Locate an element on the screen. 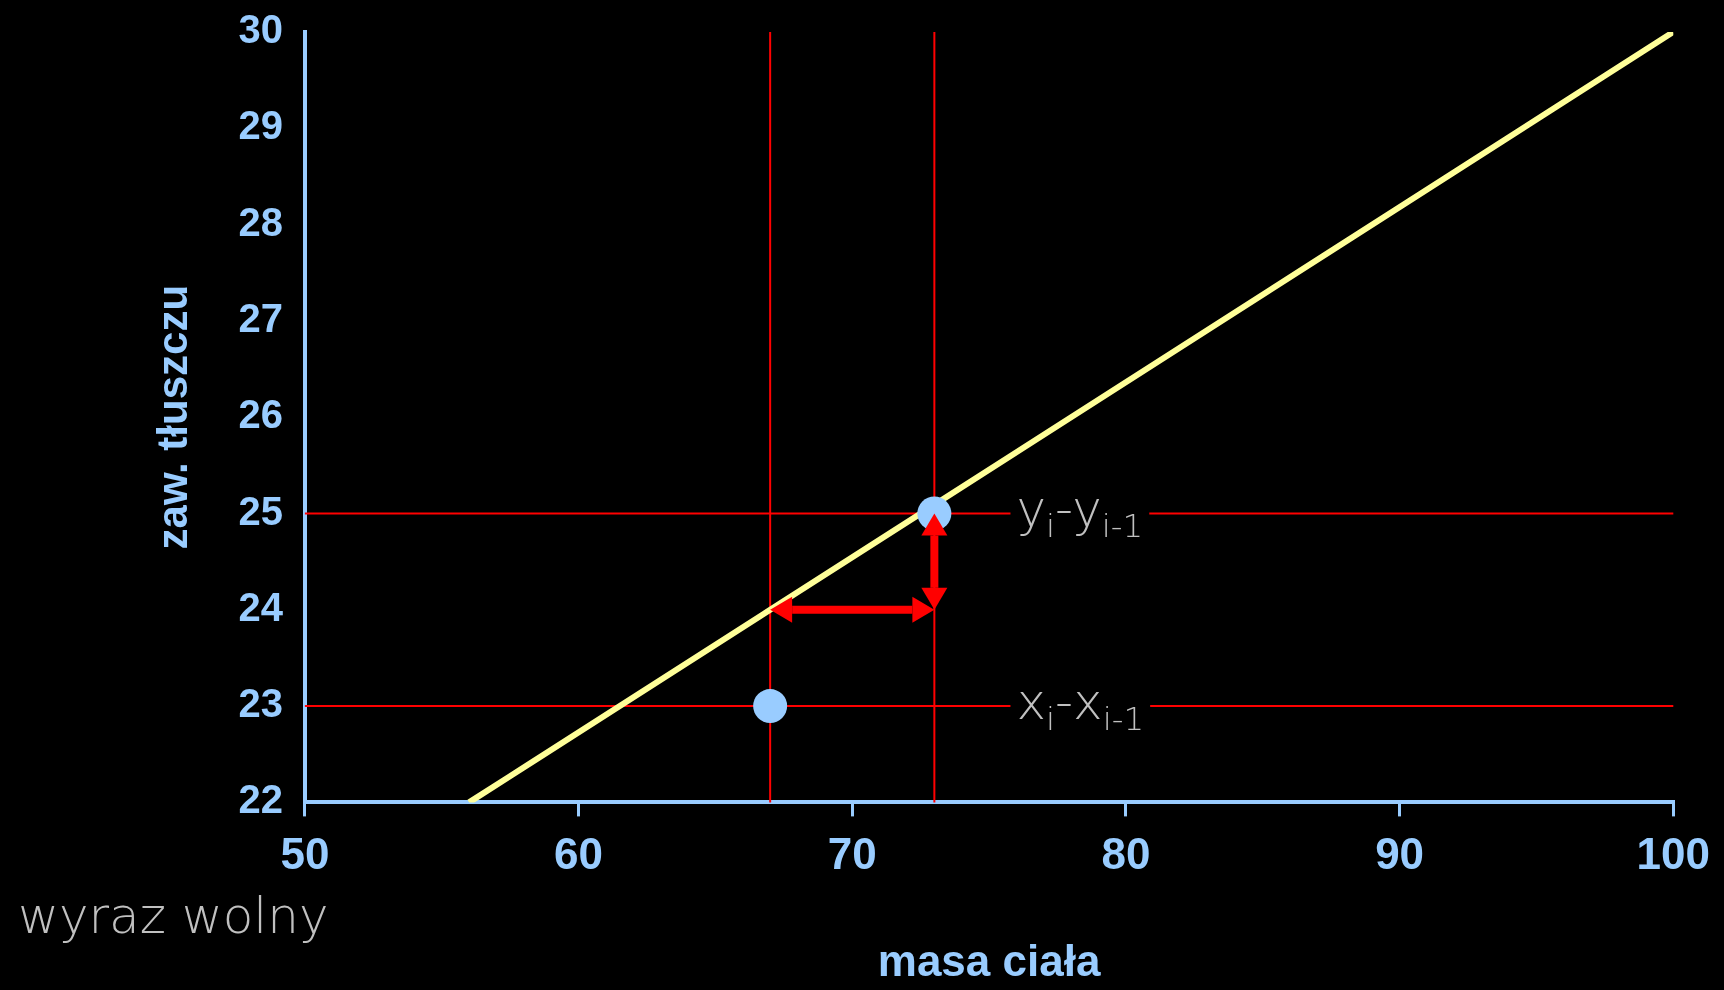 The height and width of the screenshot is (990, 1724). y-tick-label: 22 is located at coordinates (260, 799).